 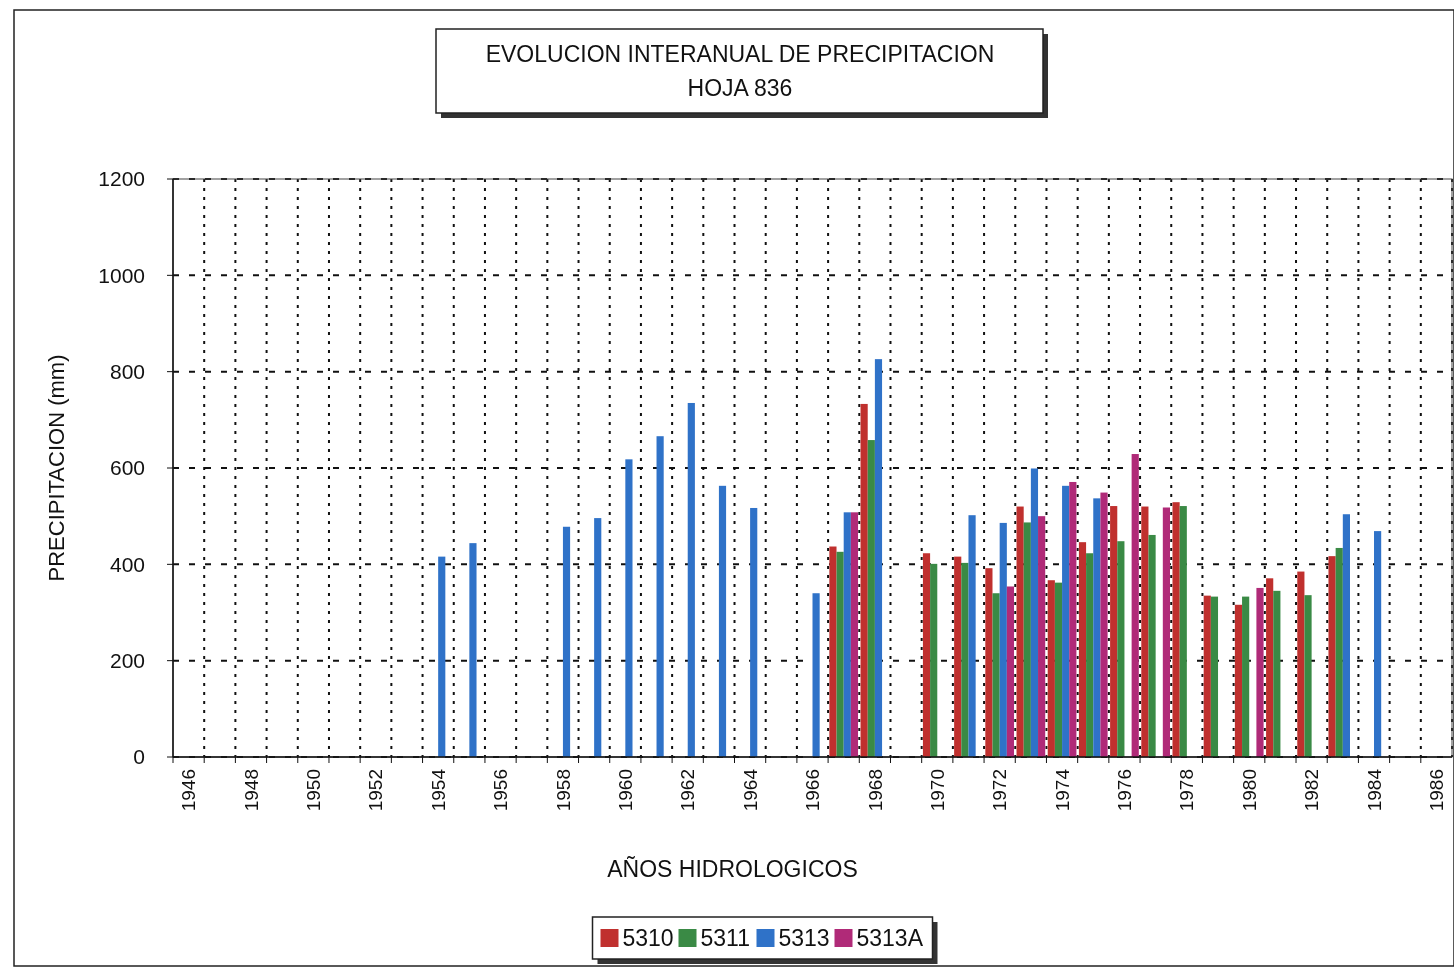 I want to click on chart-title: EVOLUCION INTERANUAL DE PRECIPITACION, so click(x=740, y=54).